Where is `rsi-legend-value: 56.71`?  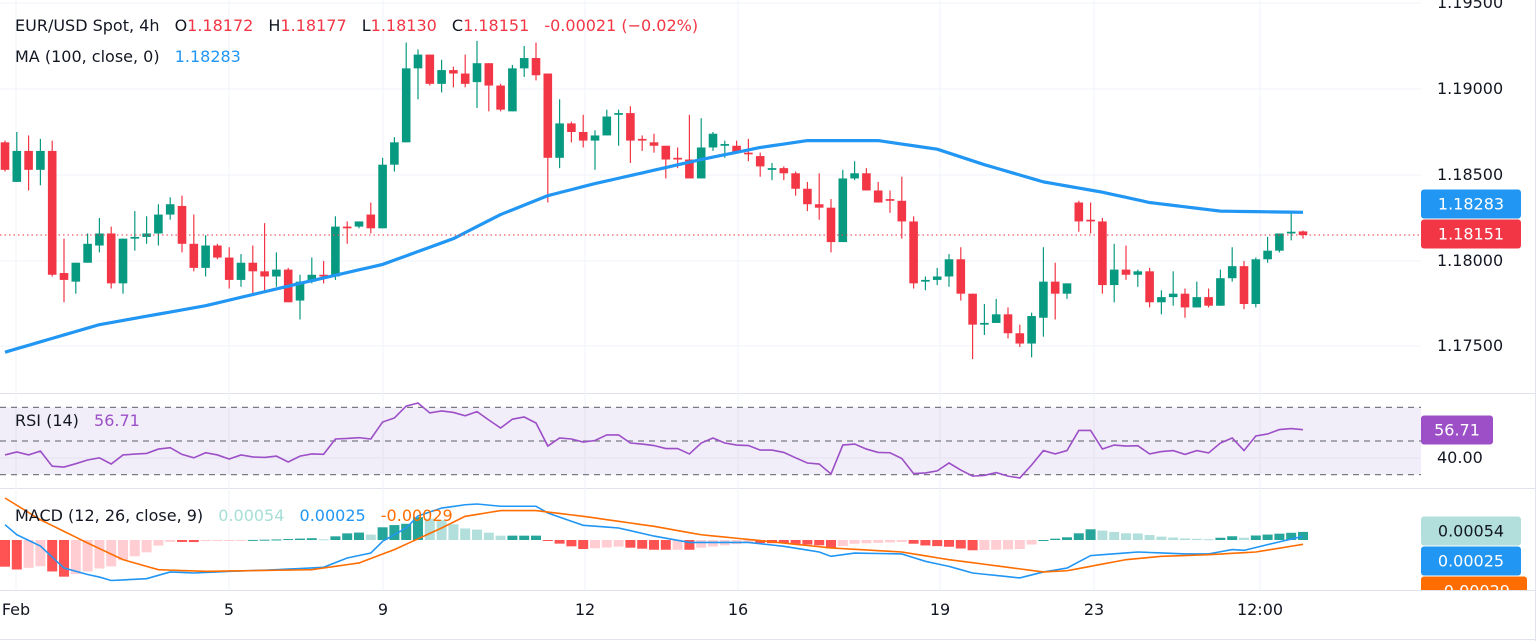 rsi-legend-value: 56.71 is located at coordinates (117, 420).